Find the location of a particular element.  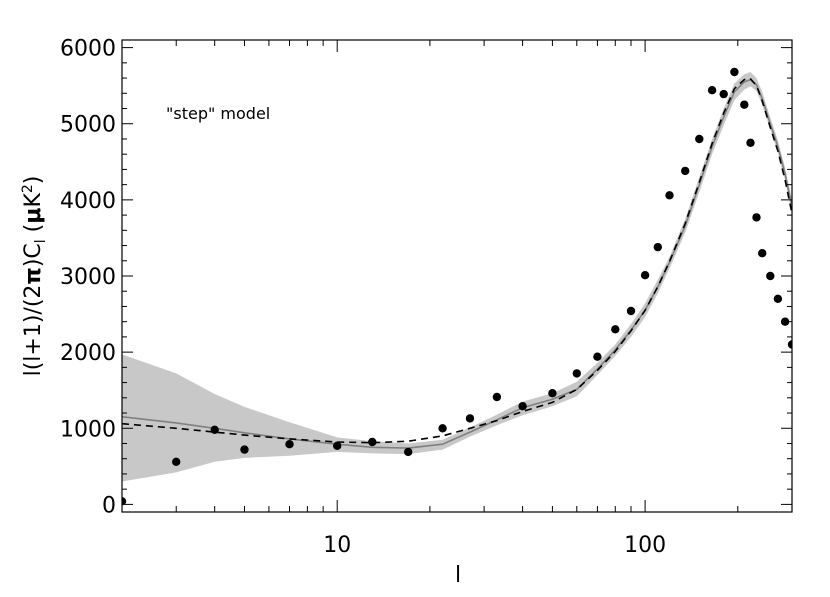

x-tick-label: 10 is located at coordinates (337, 545).